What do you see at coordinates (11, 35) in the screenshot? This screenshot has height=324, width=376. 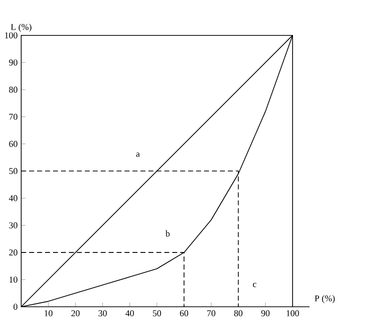 I see `y-tick-label: 100` at bounding box center [11, 35].